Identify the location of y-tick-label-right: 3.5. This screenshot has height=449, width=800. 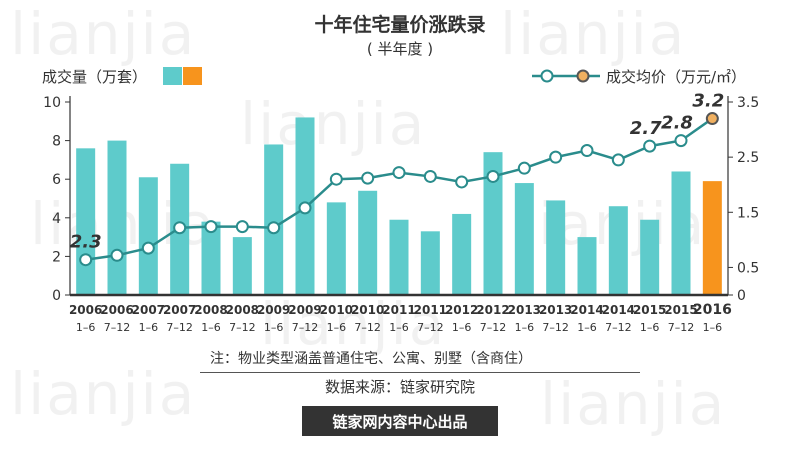
(748, 103).